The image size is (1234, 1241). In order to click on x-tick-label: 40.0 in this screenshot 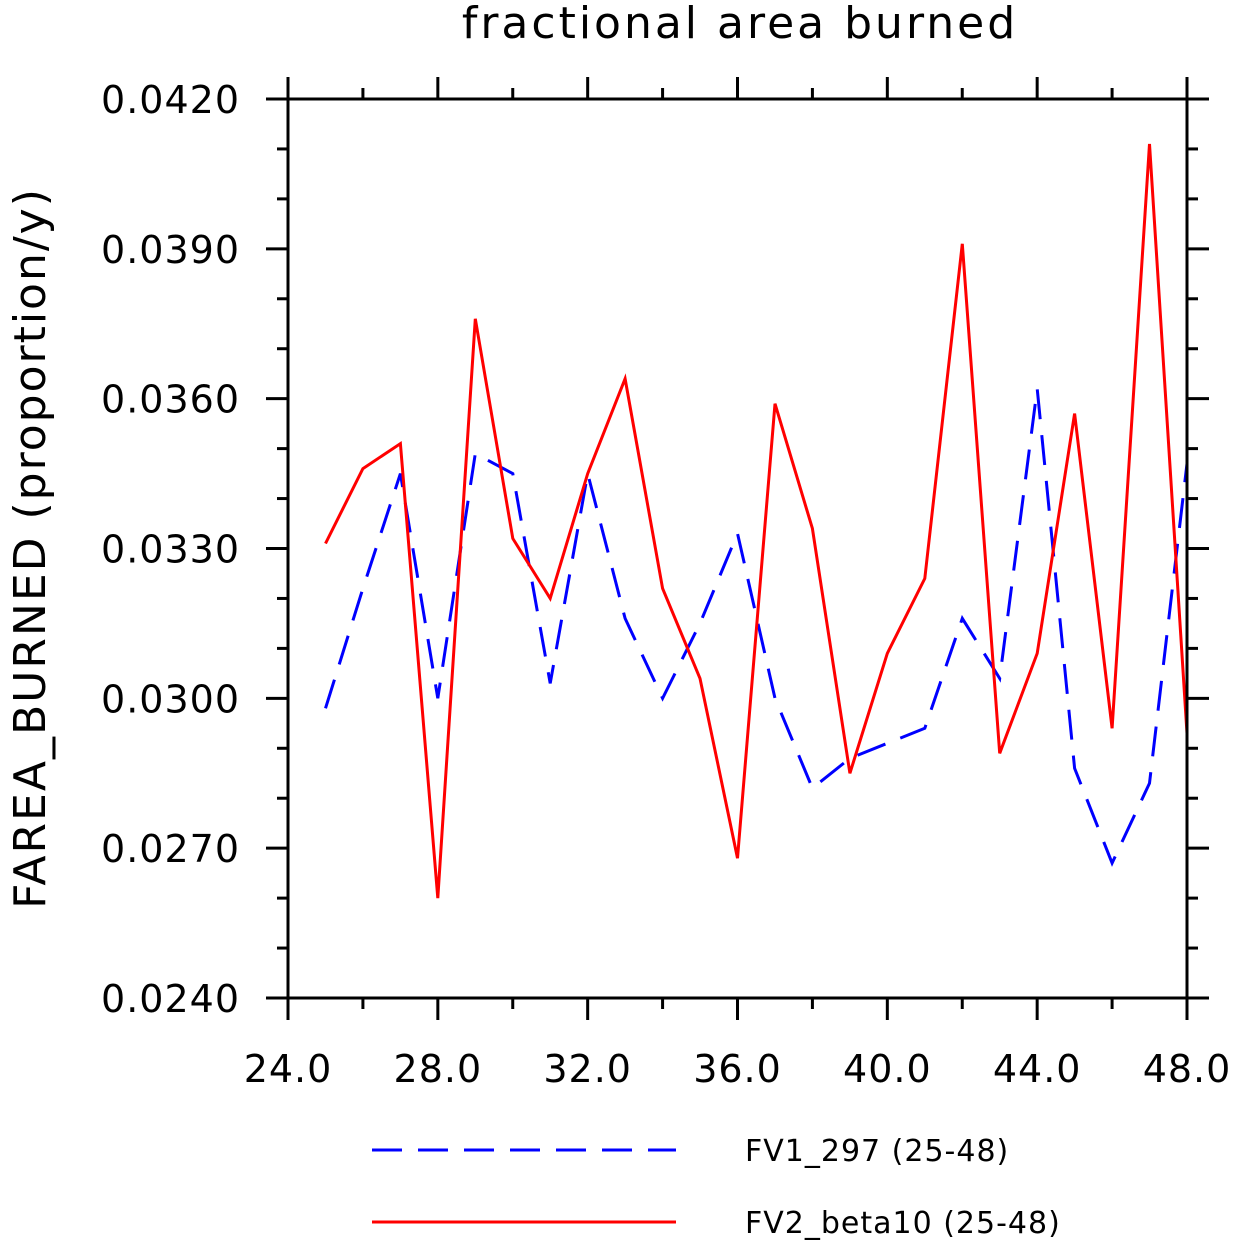, I will do `click(887, 1069)`.